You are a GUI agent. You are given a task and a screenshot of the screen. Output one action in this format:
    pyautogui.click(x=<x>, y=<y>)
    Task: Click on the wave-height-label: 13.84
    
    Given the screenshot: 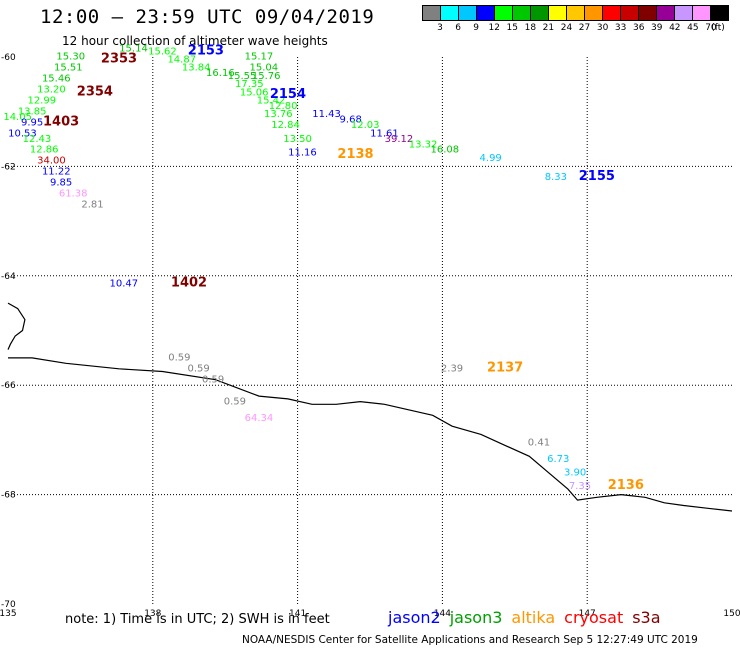 What is the action you would take?
    pyautogui.click(x=196, y=68)
    